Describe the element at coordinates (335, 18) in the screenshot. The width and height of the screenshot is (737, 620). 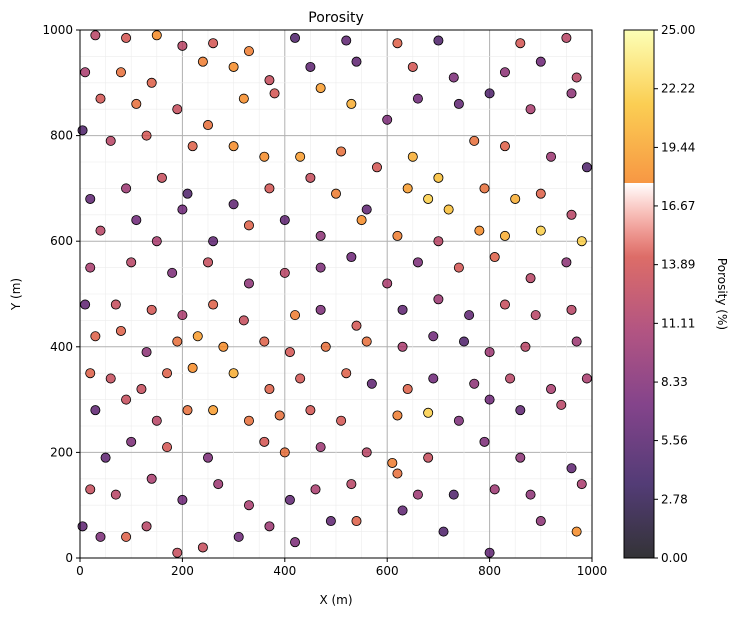
I see `chart-title: Porosity` at that location.